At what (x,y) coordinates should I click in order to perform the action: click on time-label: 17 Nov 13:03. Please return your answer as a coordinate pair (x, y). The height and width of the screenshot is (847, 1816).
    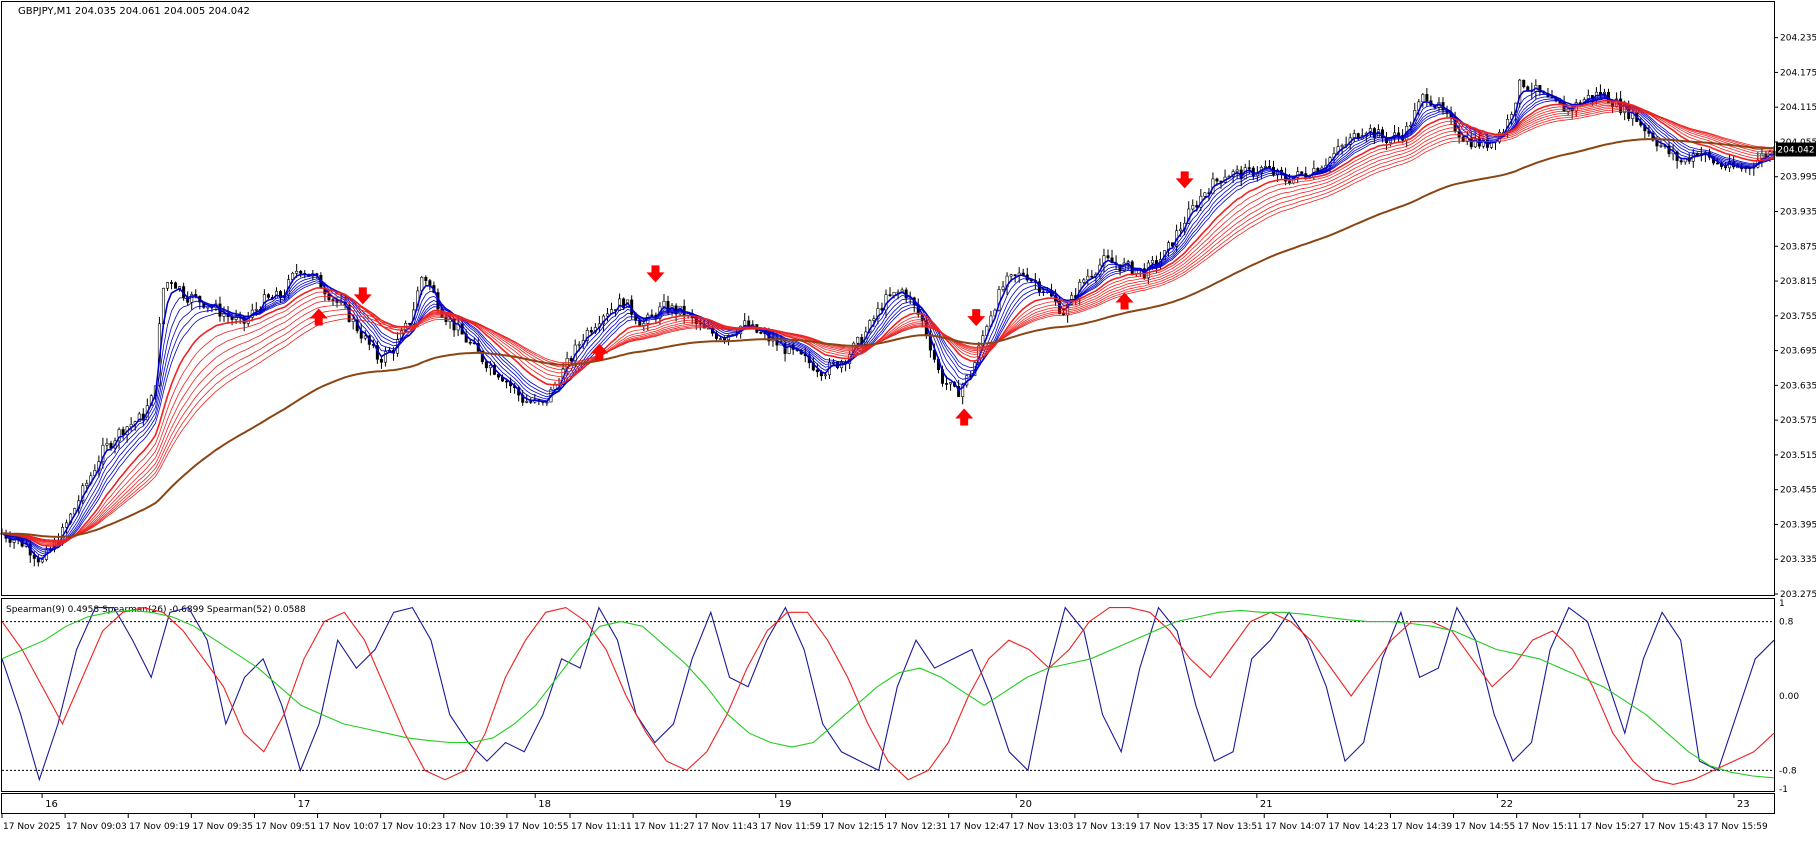
    Looking at the image, I should click on (1043, 827).